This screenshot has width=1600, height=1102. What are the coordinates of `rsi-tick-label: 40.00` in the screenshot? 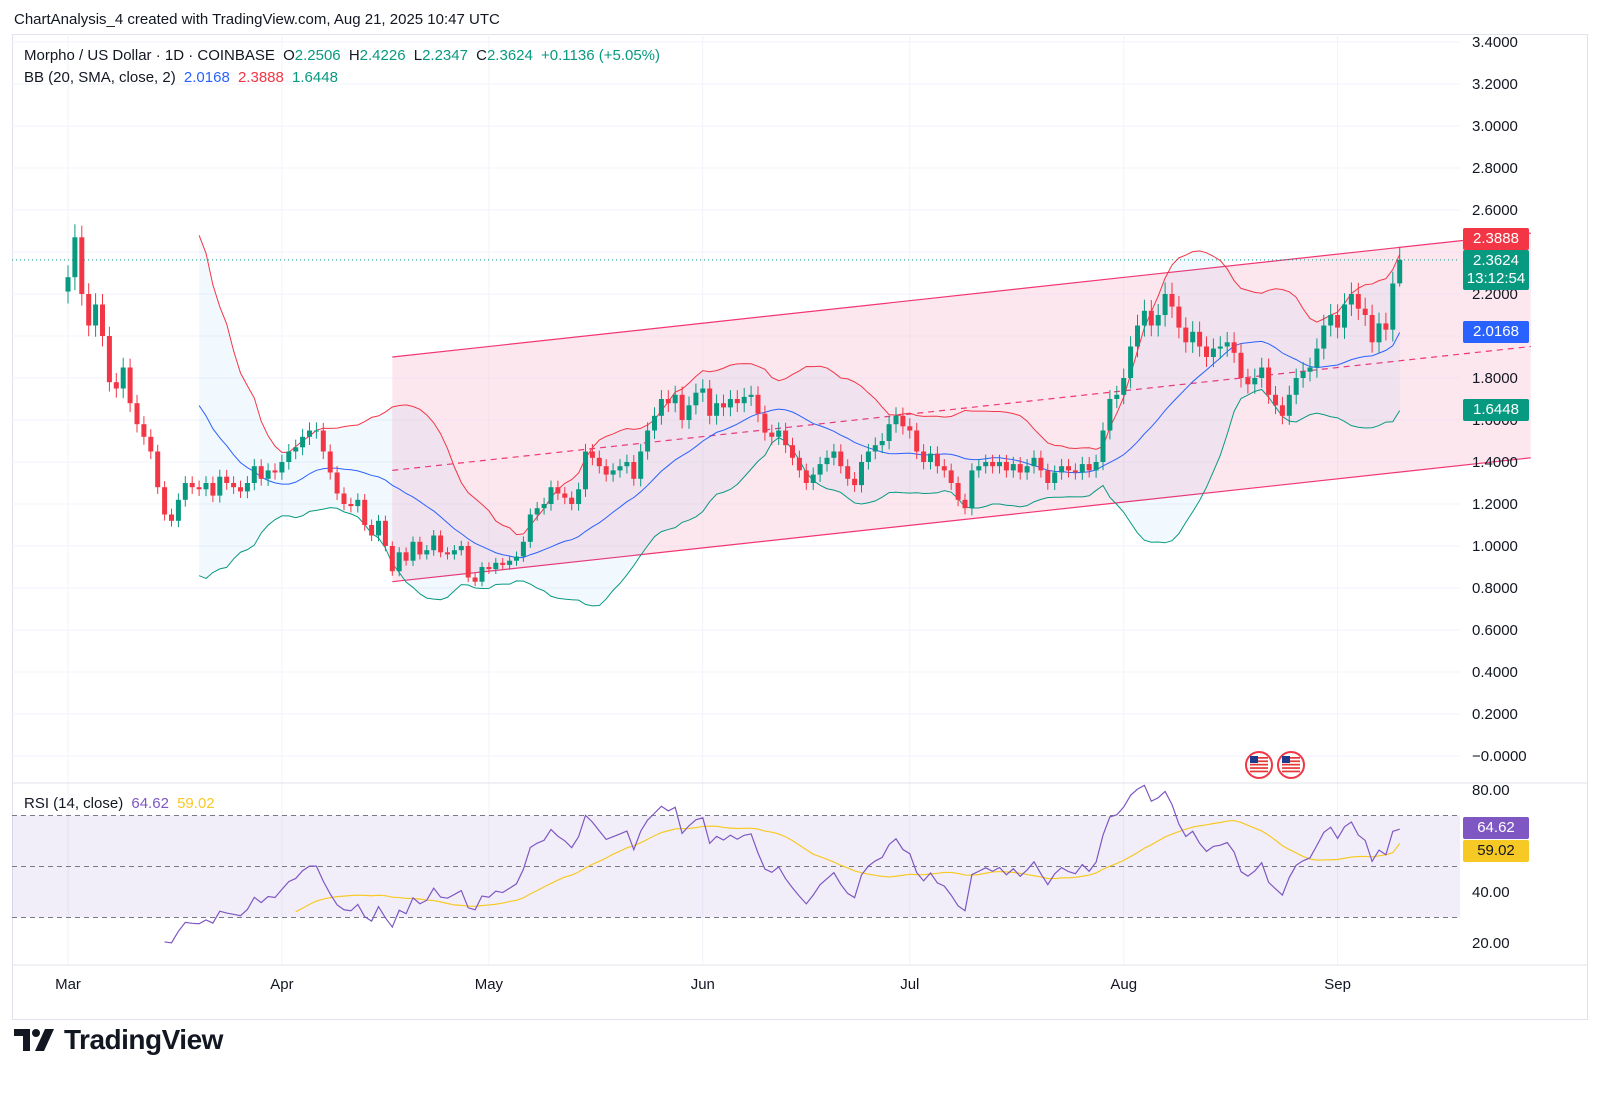 It's located at (1491, 892).